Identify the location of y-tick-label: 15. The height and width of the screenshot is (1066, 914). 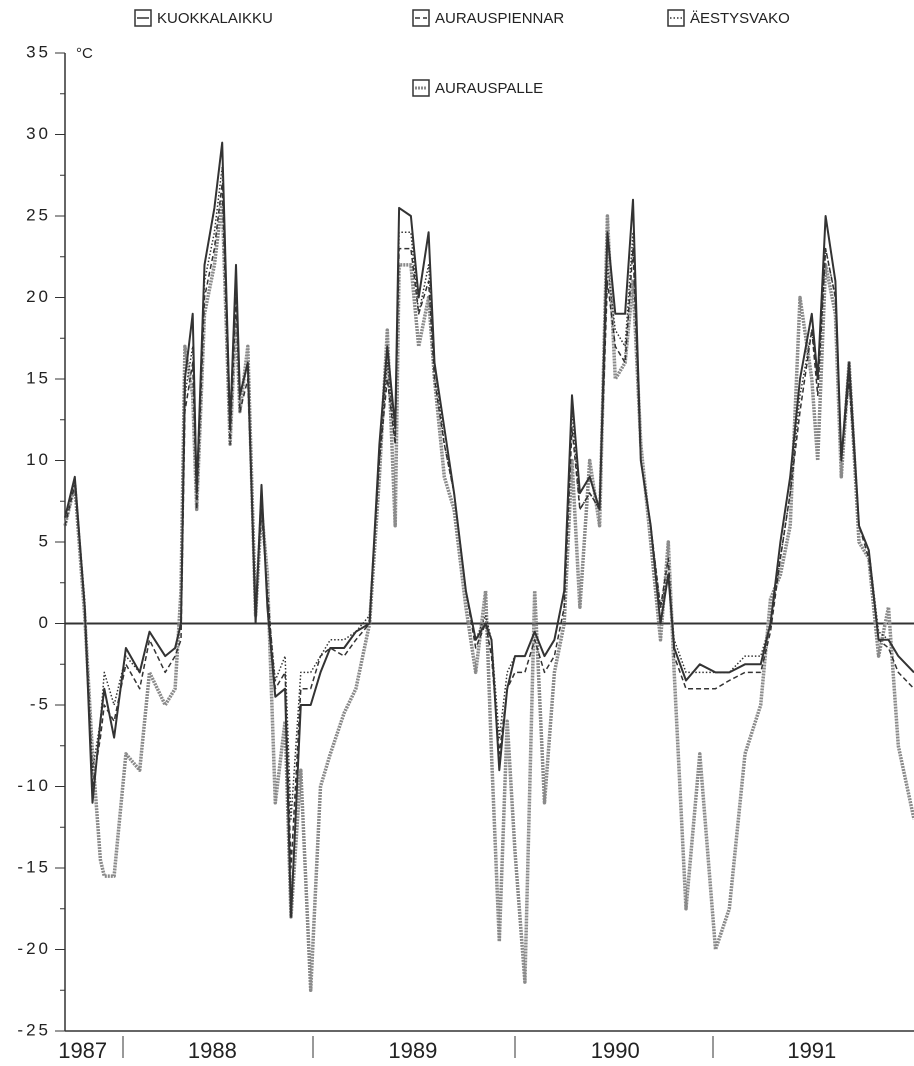
(38, 377).